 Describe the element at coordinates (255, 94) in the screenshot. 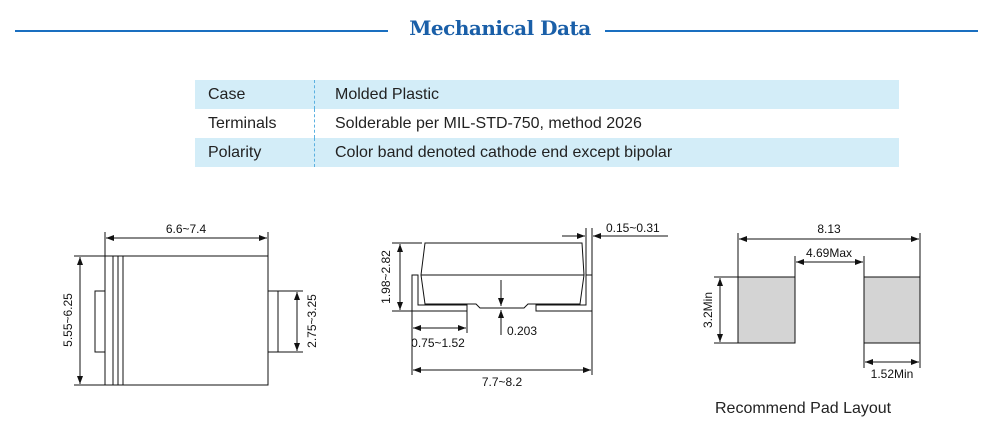

I see `row-label: Case` at that location.